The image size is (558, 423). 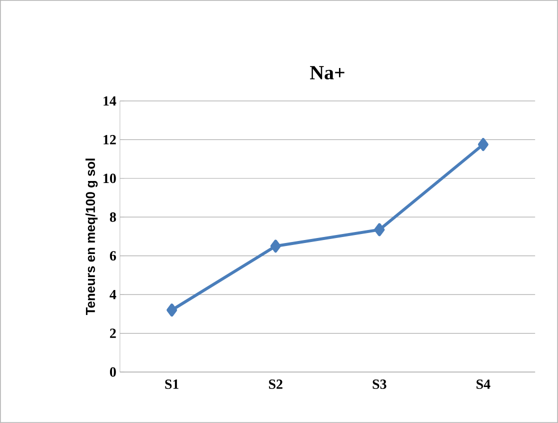 What do you see at coordinates (113, 256) in the screenshot?
I see `y-tick-label: 6` at bounding box center [113, 256].